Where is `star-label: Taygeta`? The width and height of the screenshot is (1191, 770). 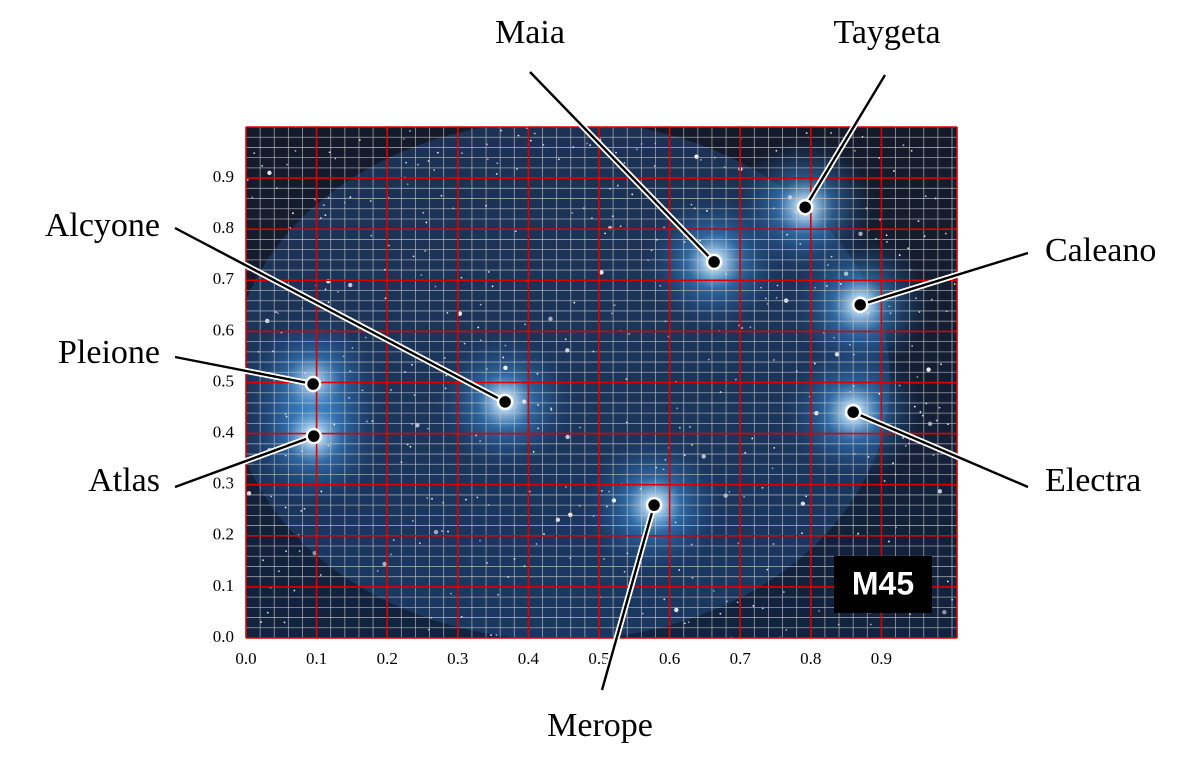
star-label: Taygeta is located at coordinates (886, 32).